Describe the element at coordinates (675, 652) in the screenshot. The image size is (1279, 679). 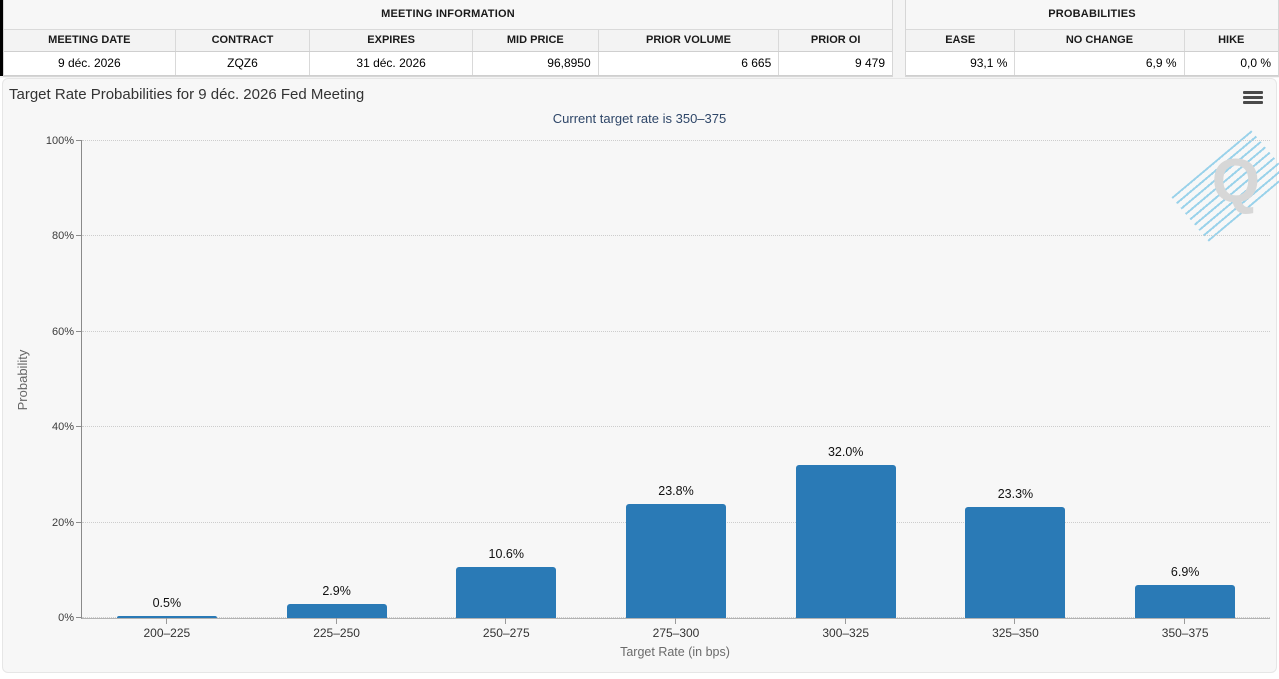
I see `x-axis-title: Target Rate (in bps)` at that location.